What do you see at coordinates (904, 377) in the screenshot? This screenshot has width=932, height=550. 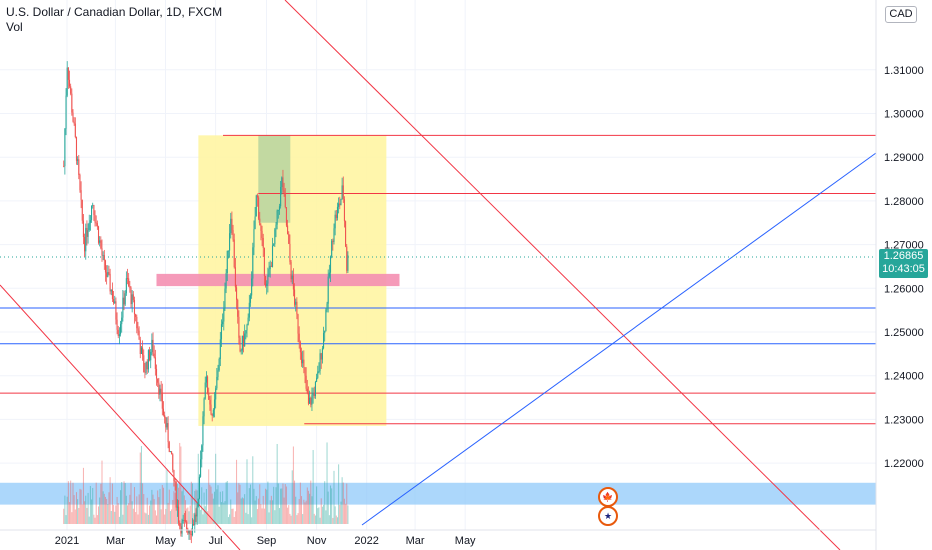 I see `y-tick-label: 1.24000` at bounding box center [904, 377].